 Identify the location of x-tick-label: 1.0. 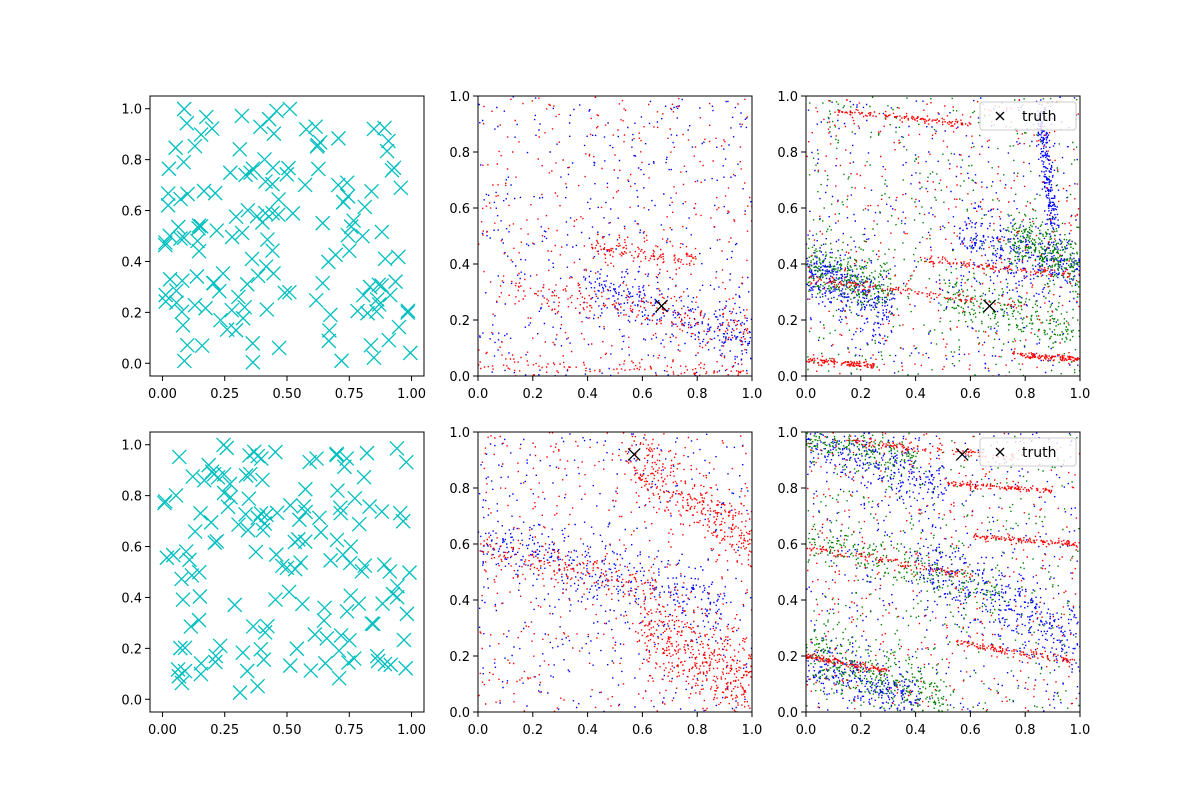
(1080, 394).